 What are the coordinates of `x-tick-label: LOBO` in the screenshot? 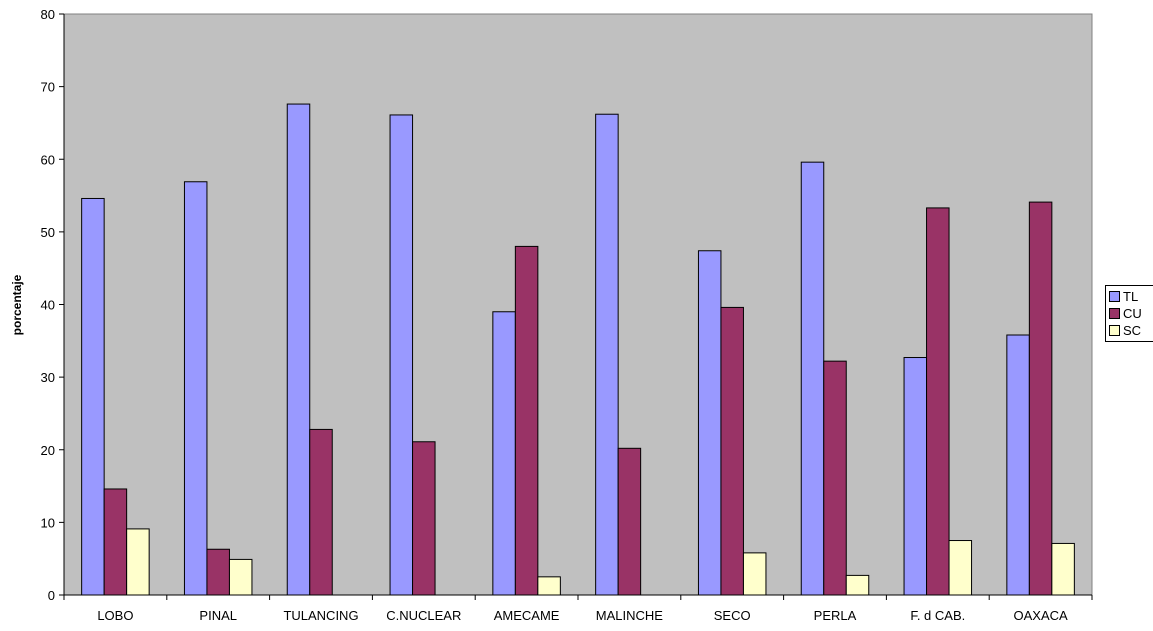 It's located at (115, 615).